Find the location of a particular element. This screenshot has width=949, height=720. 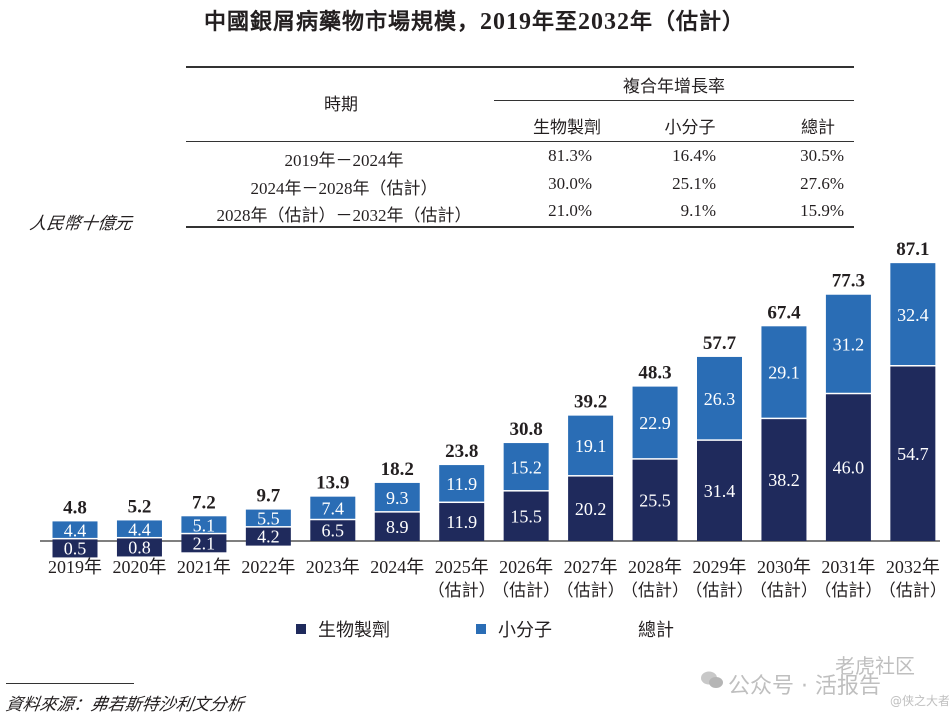

legend-label: 總計 is located at coordinates (656, 630).